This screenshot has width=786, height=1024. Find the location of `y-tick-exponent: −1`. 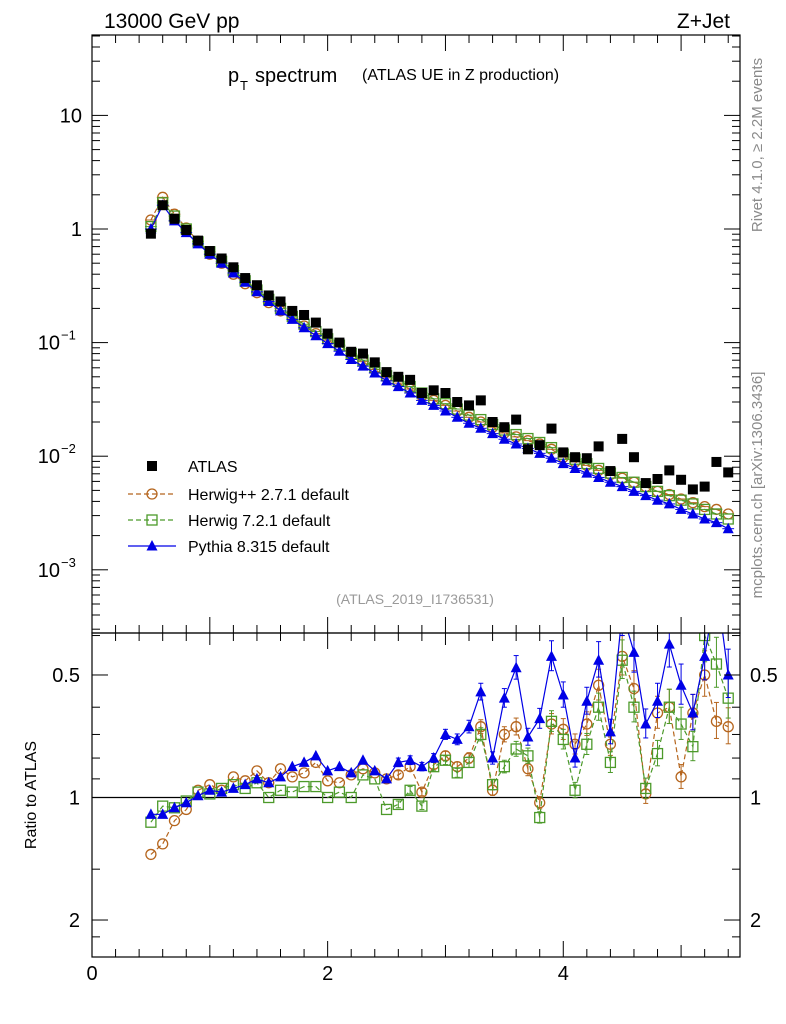

y-tick-exponent: −1 is located at coordinates (68, 335).